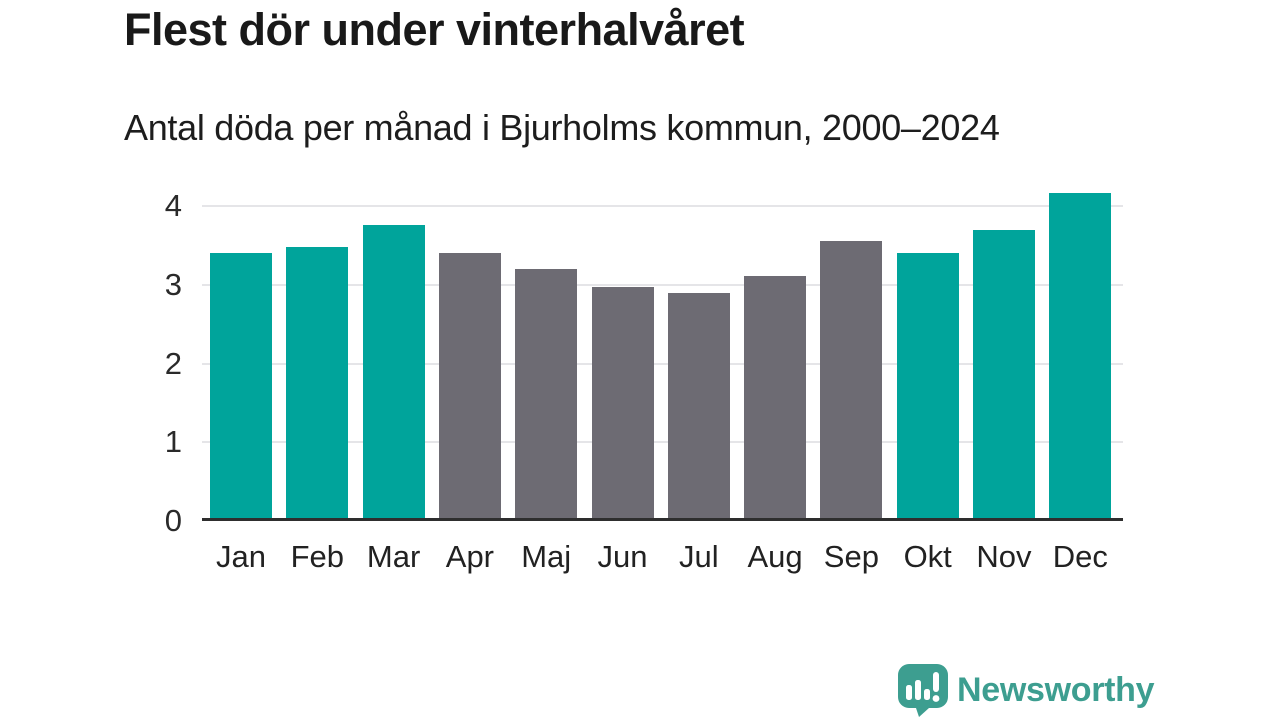 The image size is (1280, 720). Describe the element at coordinates (662, 519) in the screenshot. I see `x-axis-line` at that location.